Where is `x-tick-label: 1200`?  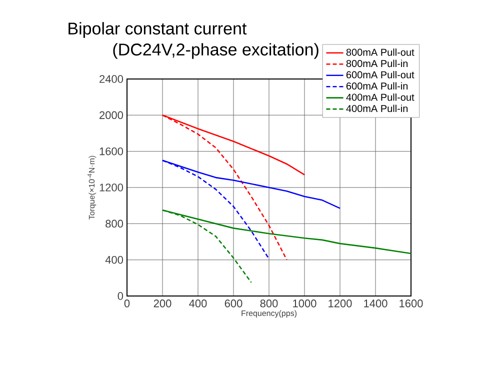 x-tick-label: 1200 is located at coordinates (340, 304).